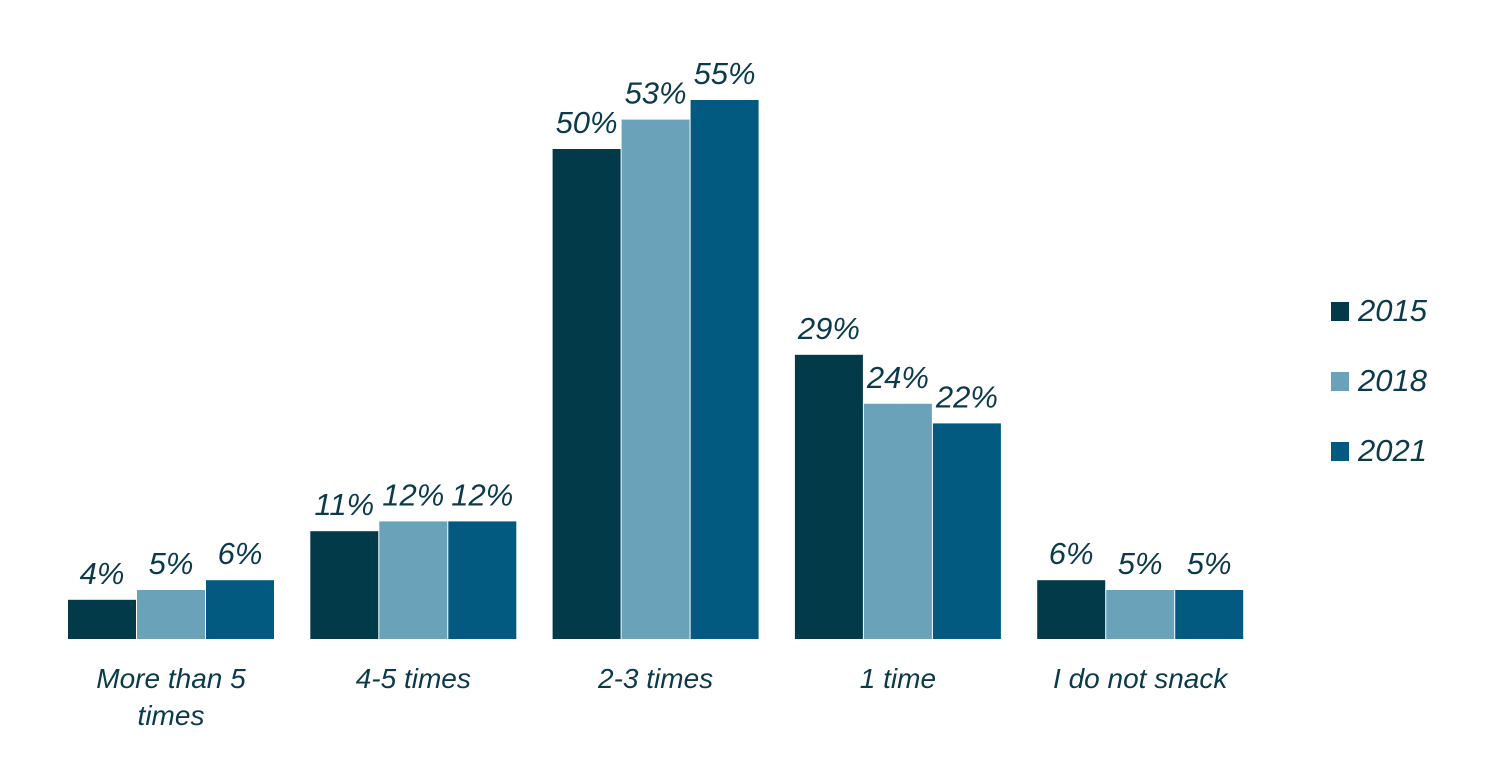 The image size is (1485, 762). What do you see at coordinates (1340, 381) in the screenshot?
I see `legend-swatch-2018` at bounding box center [1340, 381].